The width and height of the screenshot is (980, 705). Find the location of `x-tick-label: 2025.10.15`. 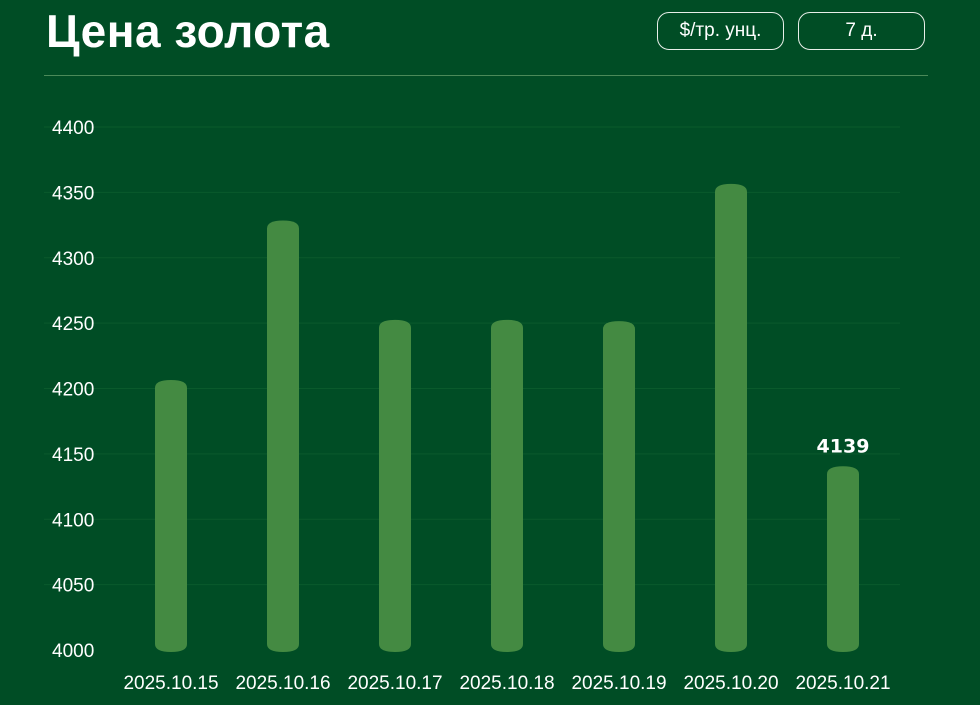

x-tick-label: 2025.10.15 is located at coordinates (170, 683).